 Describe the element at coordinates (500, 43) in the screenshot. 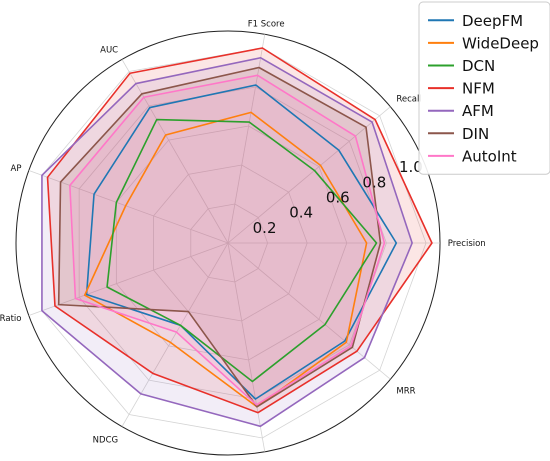

I see `legend-label: WideDeep` at that location.